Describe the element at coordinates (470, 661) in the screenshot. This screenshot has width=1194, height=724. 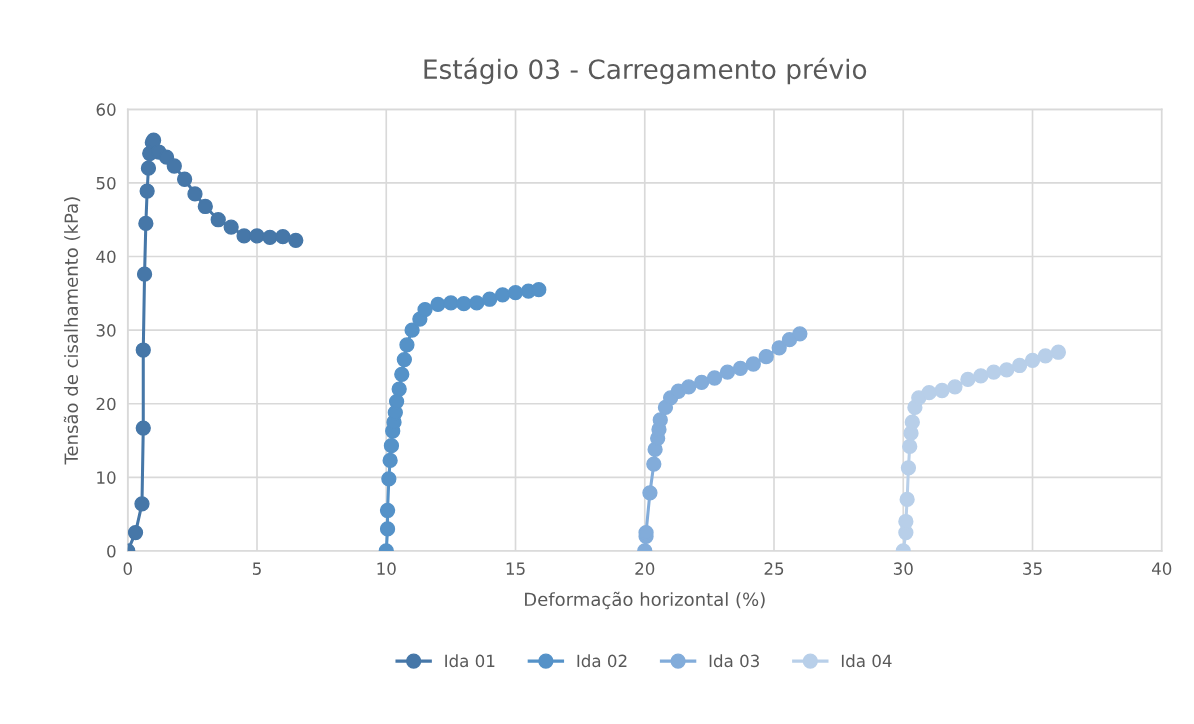
I see `legend-label: Ida 01` at that location.